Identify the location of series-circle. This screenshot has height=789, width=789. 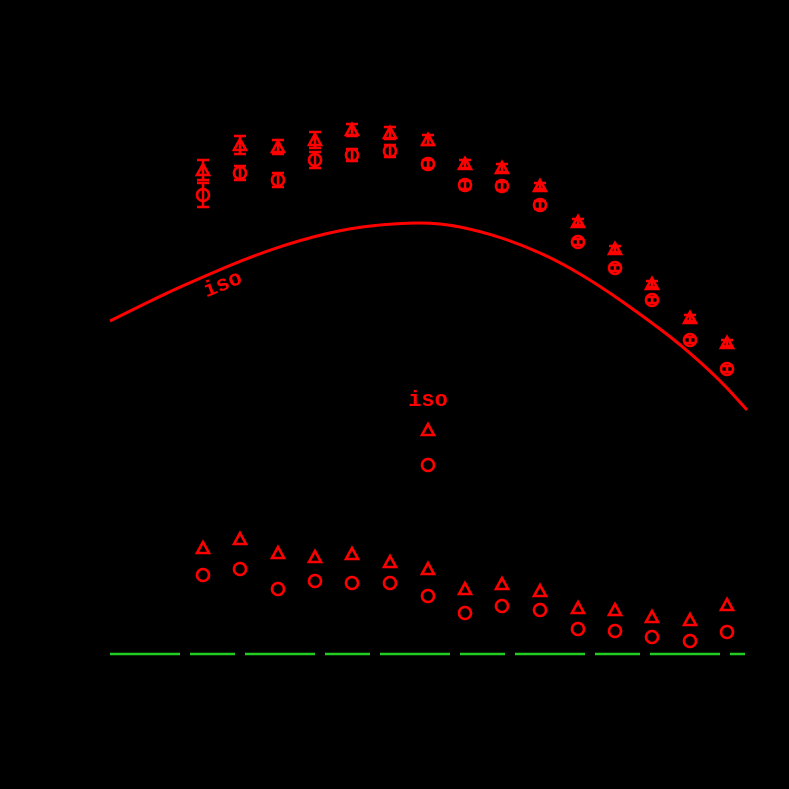
(465, 605).